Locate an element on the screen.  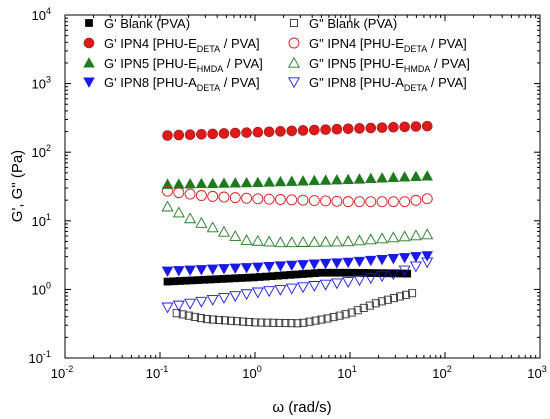
legend-label: G" IPN4 [PHU-EDETA / PVA] is located at coordinates (388, 45).